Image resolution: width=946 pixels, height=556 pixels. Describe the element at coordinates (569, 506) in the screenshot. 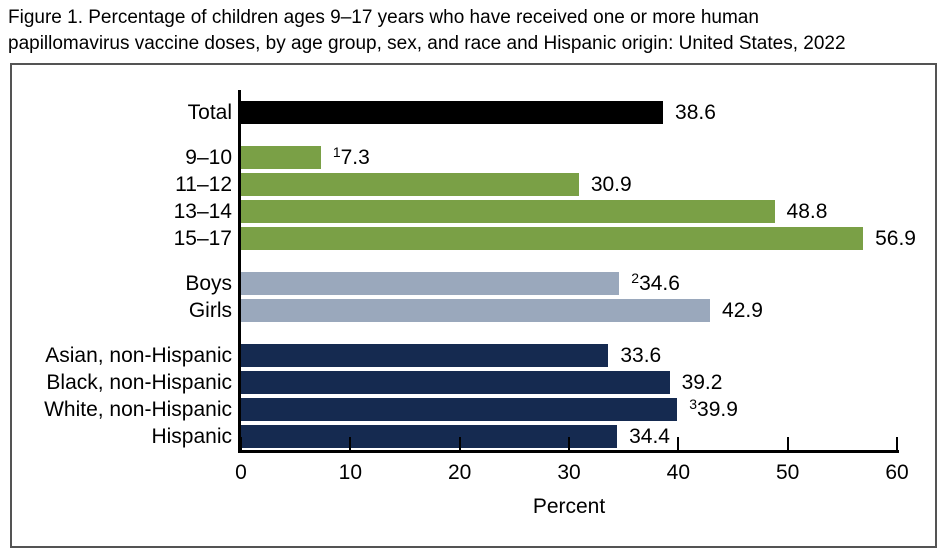

I see `x-axis-title: Percent` at that location.